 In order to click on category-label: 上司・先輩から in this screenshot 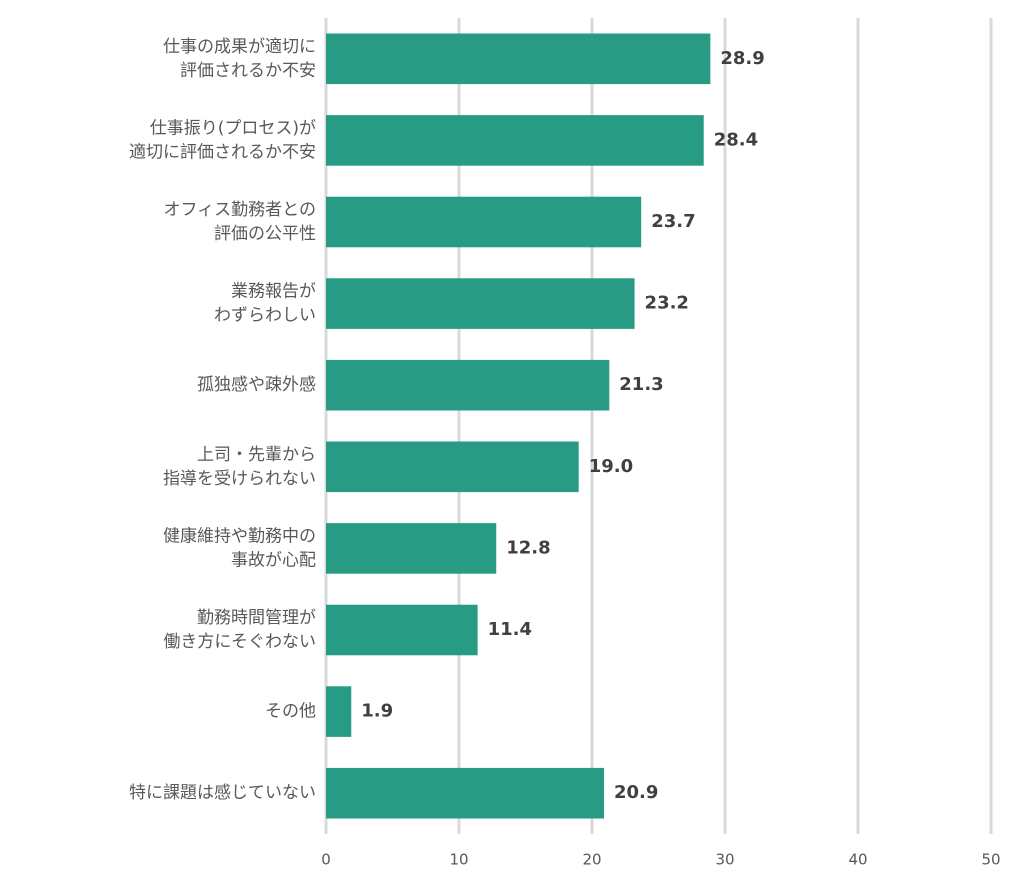, I will do `click(256, 455)`.